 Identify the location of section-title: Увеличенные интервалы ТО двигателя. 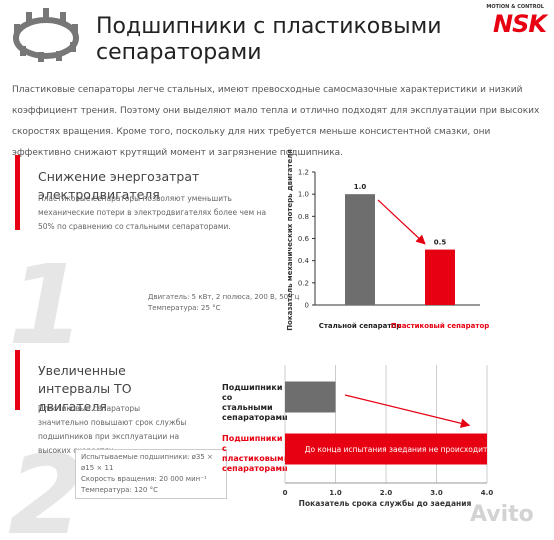
(85, 388).